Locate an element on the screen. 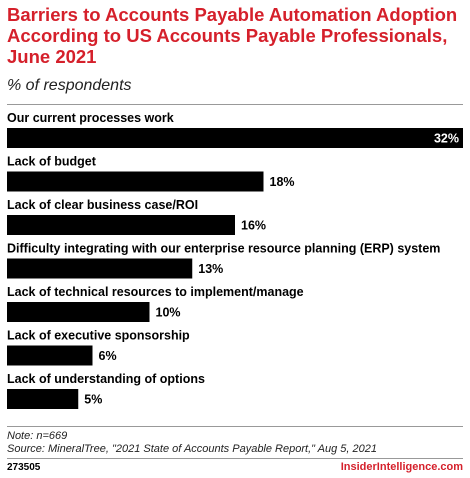 Image resolution: width=470 pixels, height=478 pixels. category-label: Our current processes work is located at coordinates (90, 118).